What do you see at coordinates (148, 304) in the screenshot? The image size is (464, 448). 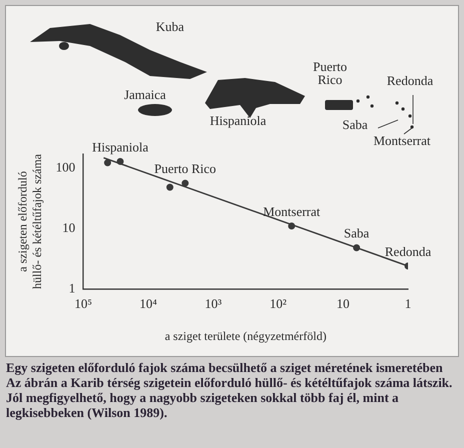 I see `x-tick-label: 10⁴` at bounding box center [148, 304].